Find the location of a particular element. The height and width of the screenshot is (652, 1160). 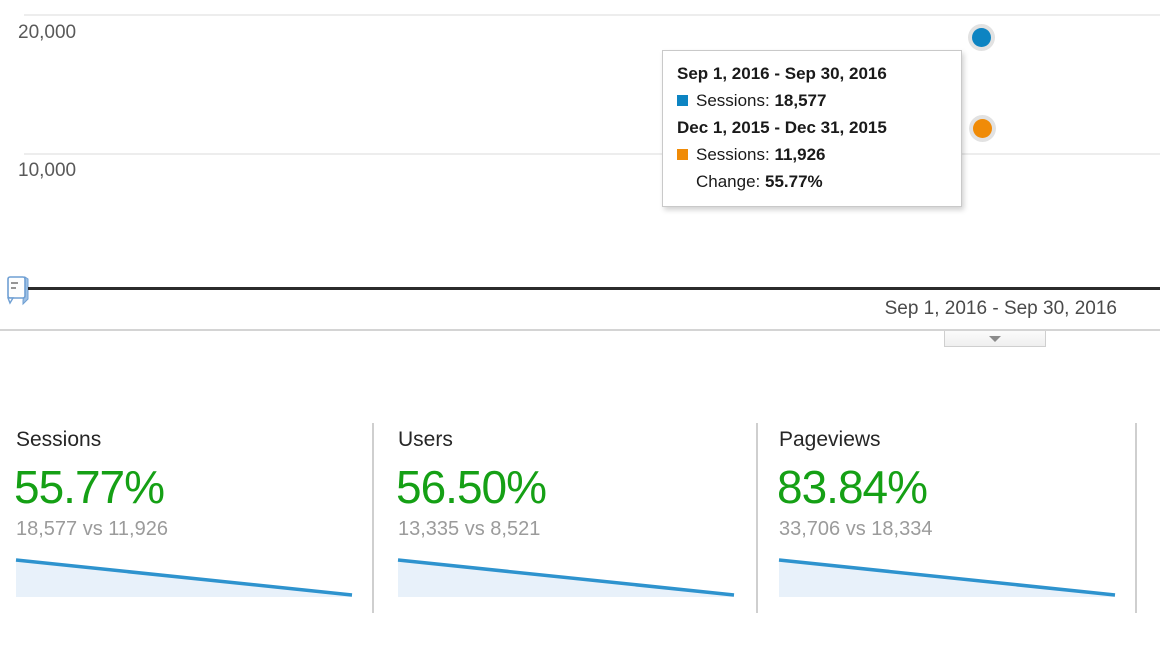

scorecard-change-percent: 83.84% is located at coordinates (852, 487).